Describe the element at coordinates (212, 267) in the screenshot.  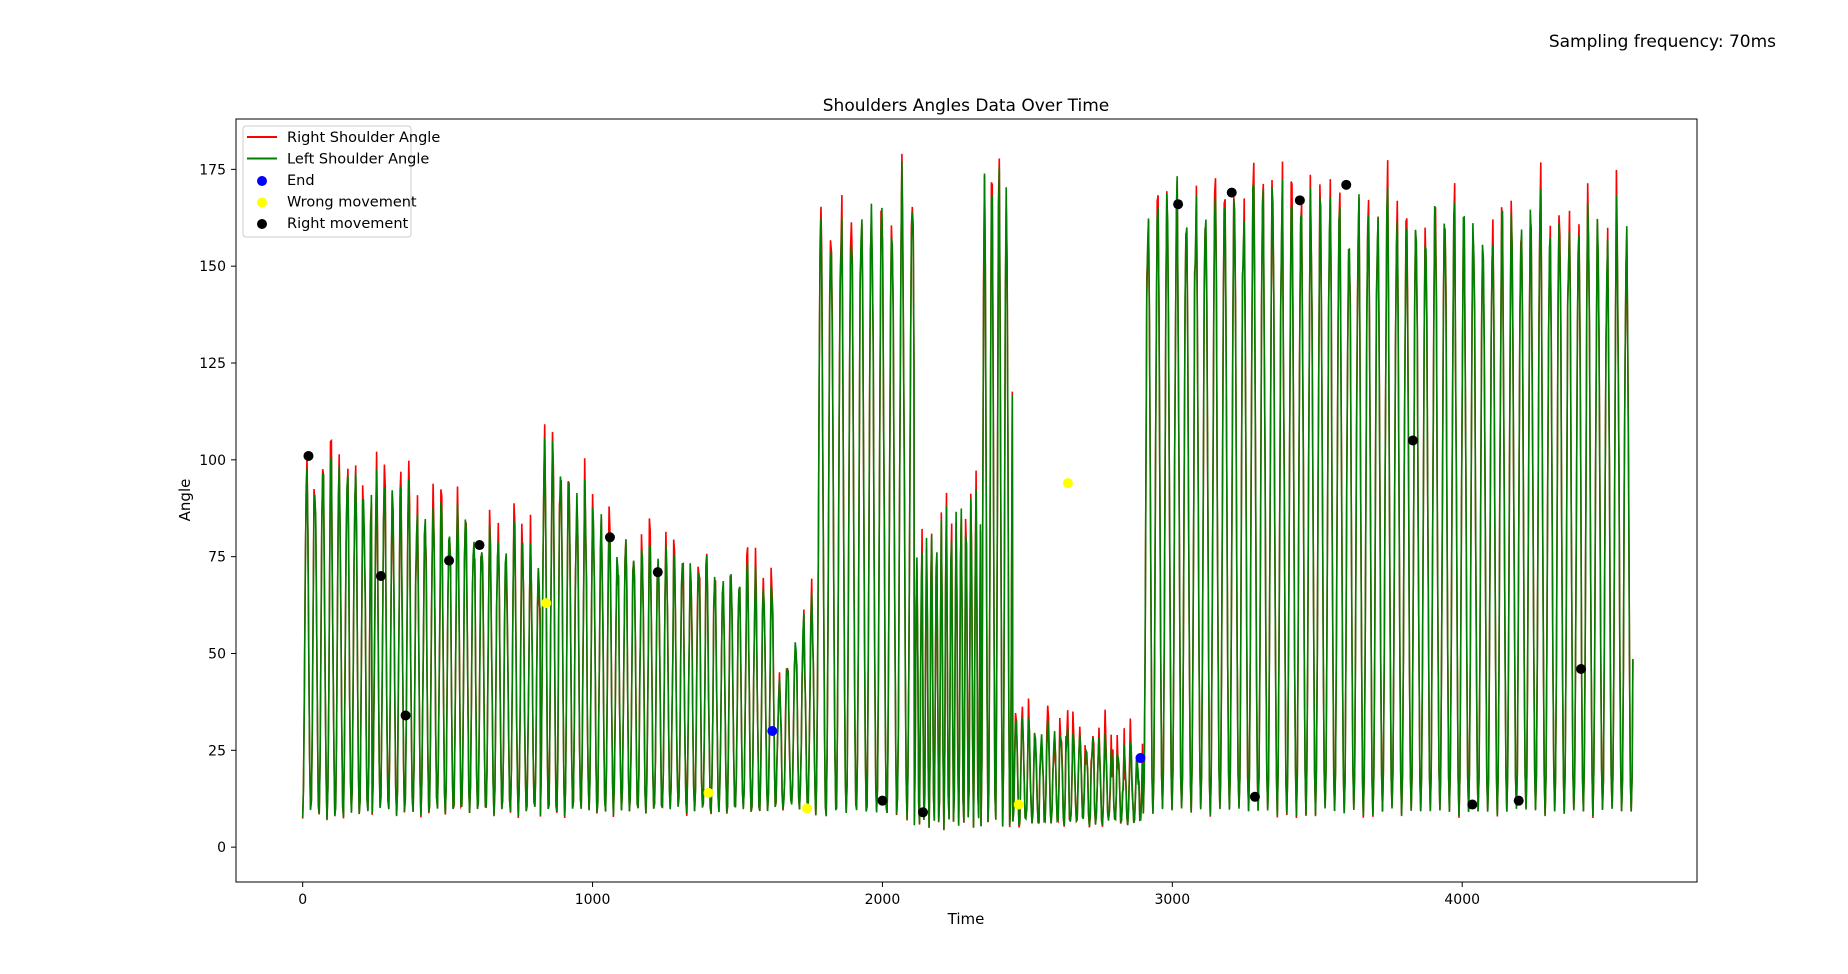
I see `y-tick-label: 150` at that location.